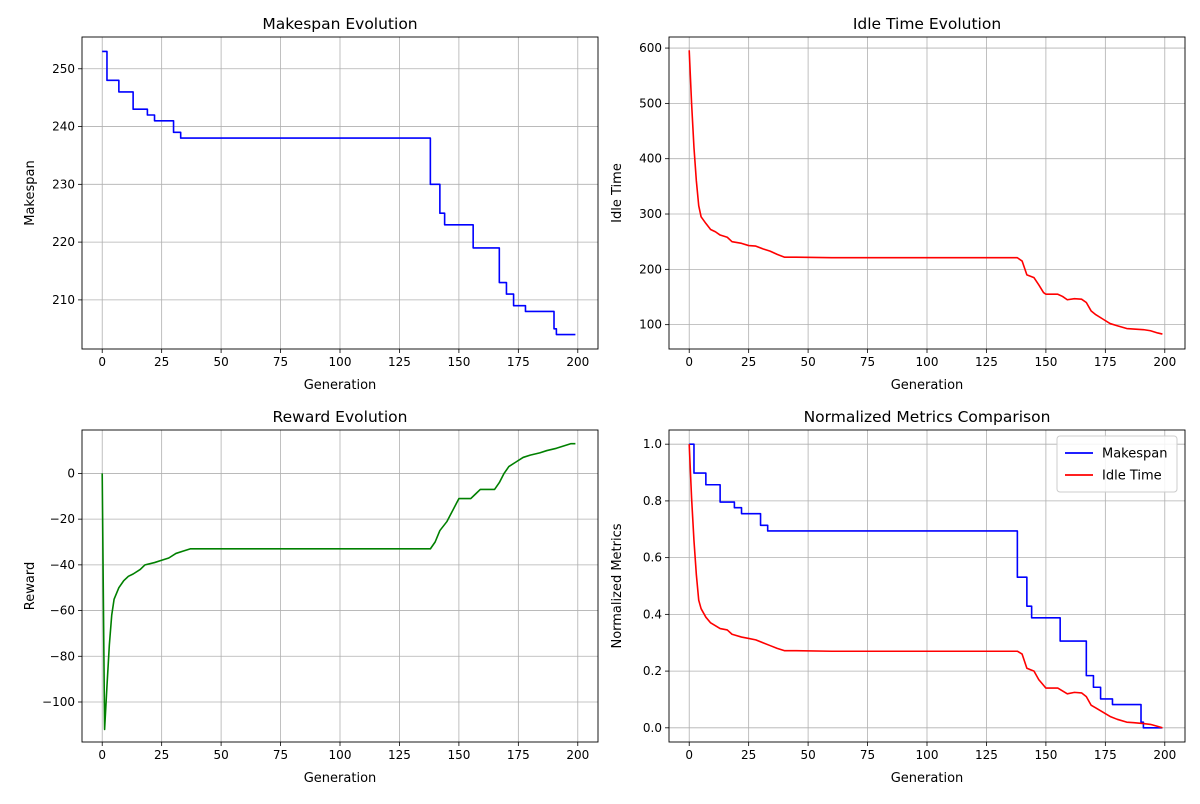 This screenshot has width=1200, height=804. I want to click on chart-title: Makespan Evolution, so click(339, 24).